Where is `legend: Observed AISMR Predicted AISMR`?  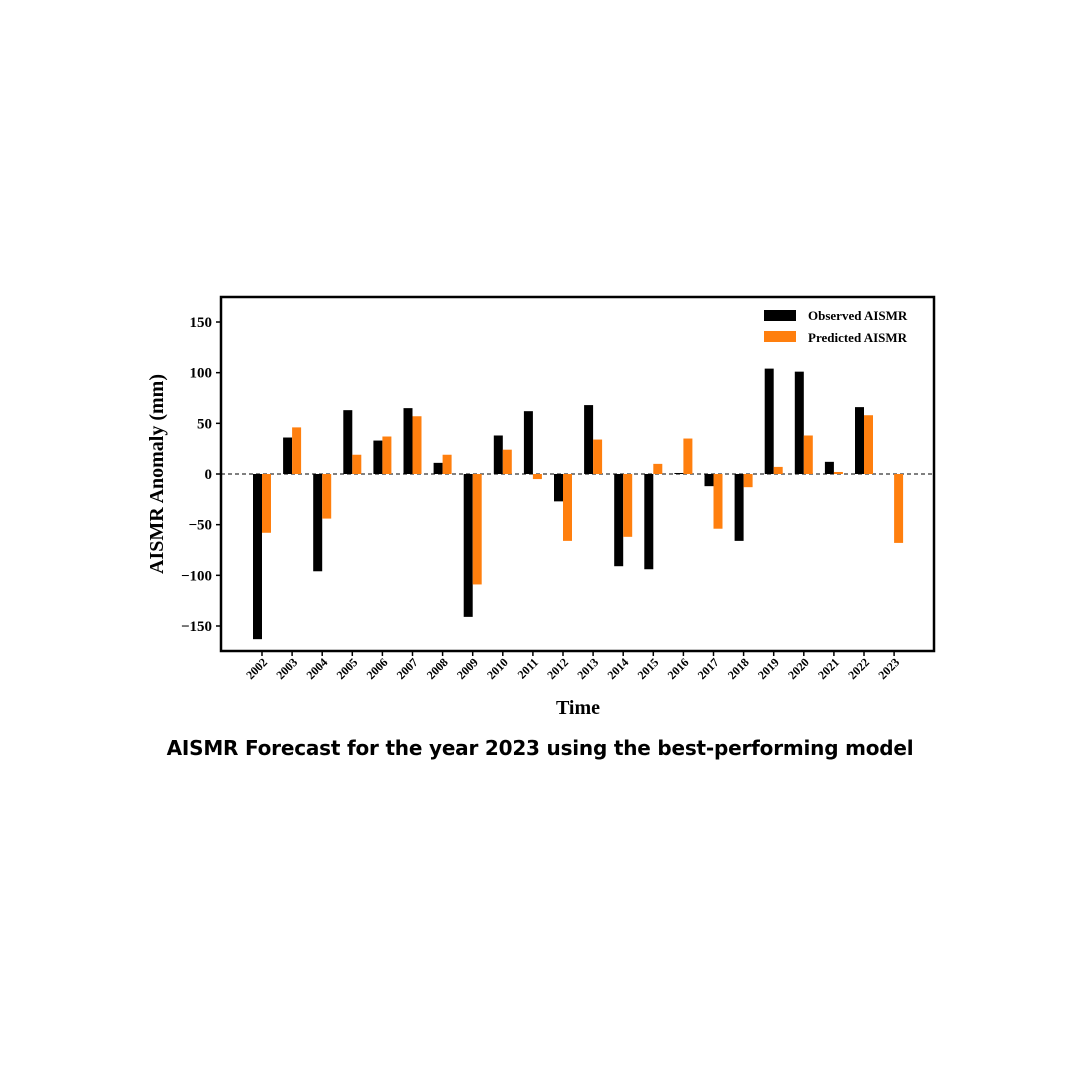
legend: Observed AISMR Predicted AISMR is located at coordinates (836, 326).